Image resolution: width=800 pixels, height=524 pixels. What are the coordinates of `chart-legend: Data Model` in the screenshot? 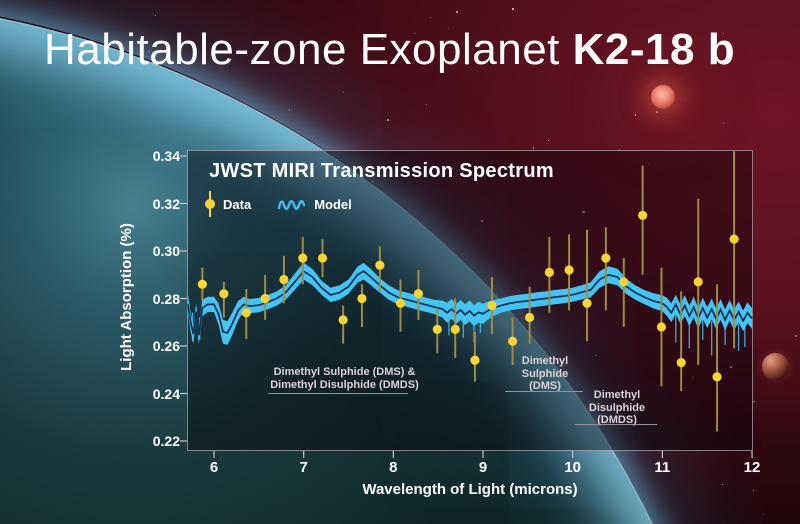 It's located at (278, 204).